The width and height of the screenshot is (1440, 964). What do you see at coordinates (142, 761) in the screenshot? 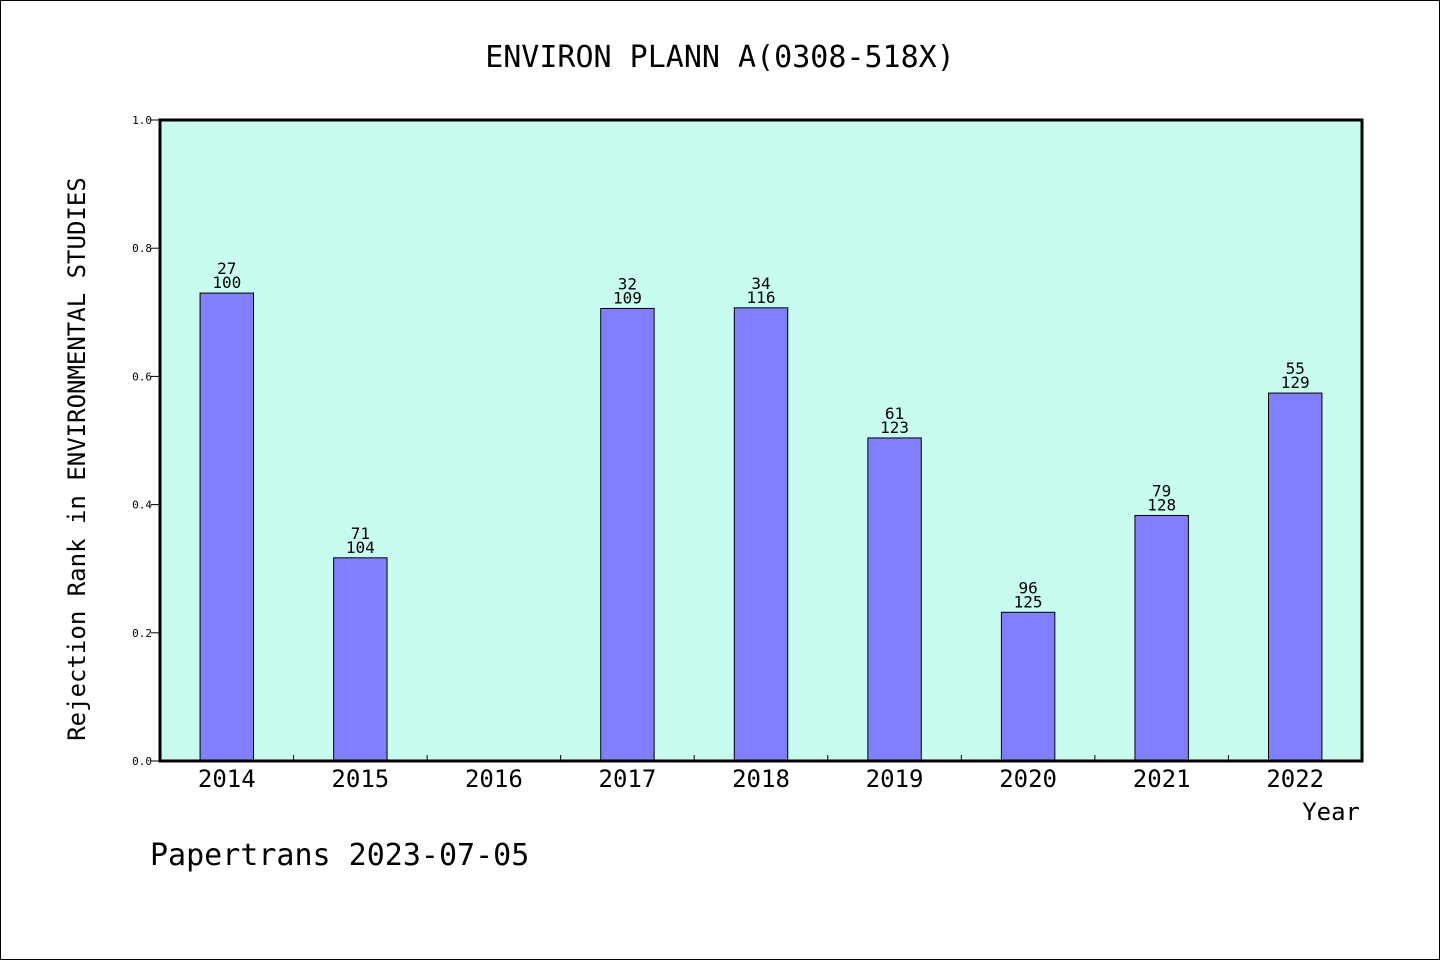
I see `y-tick-label: 0.0` at bounding box center [142, 761].